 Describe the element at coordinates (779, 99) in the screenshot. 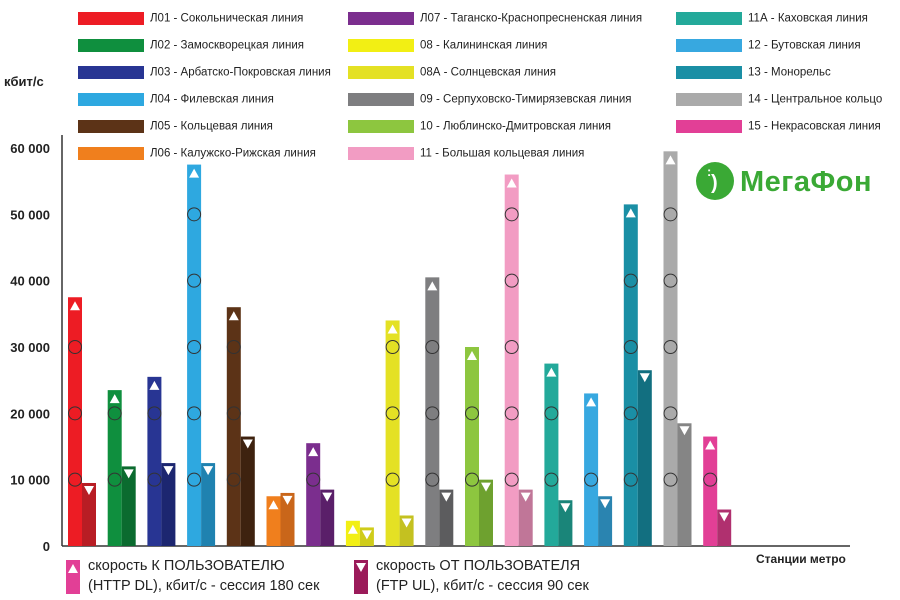

I see `legend-item: 14 - Центральное кольцо` at that location.